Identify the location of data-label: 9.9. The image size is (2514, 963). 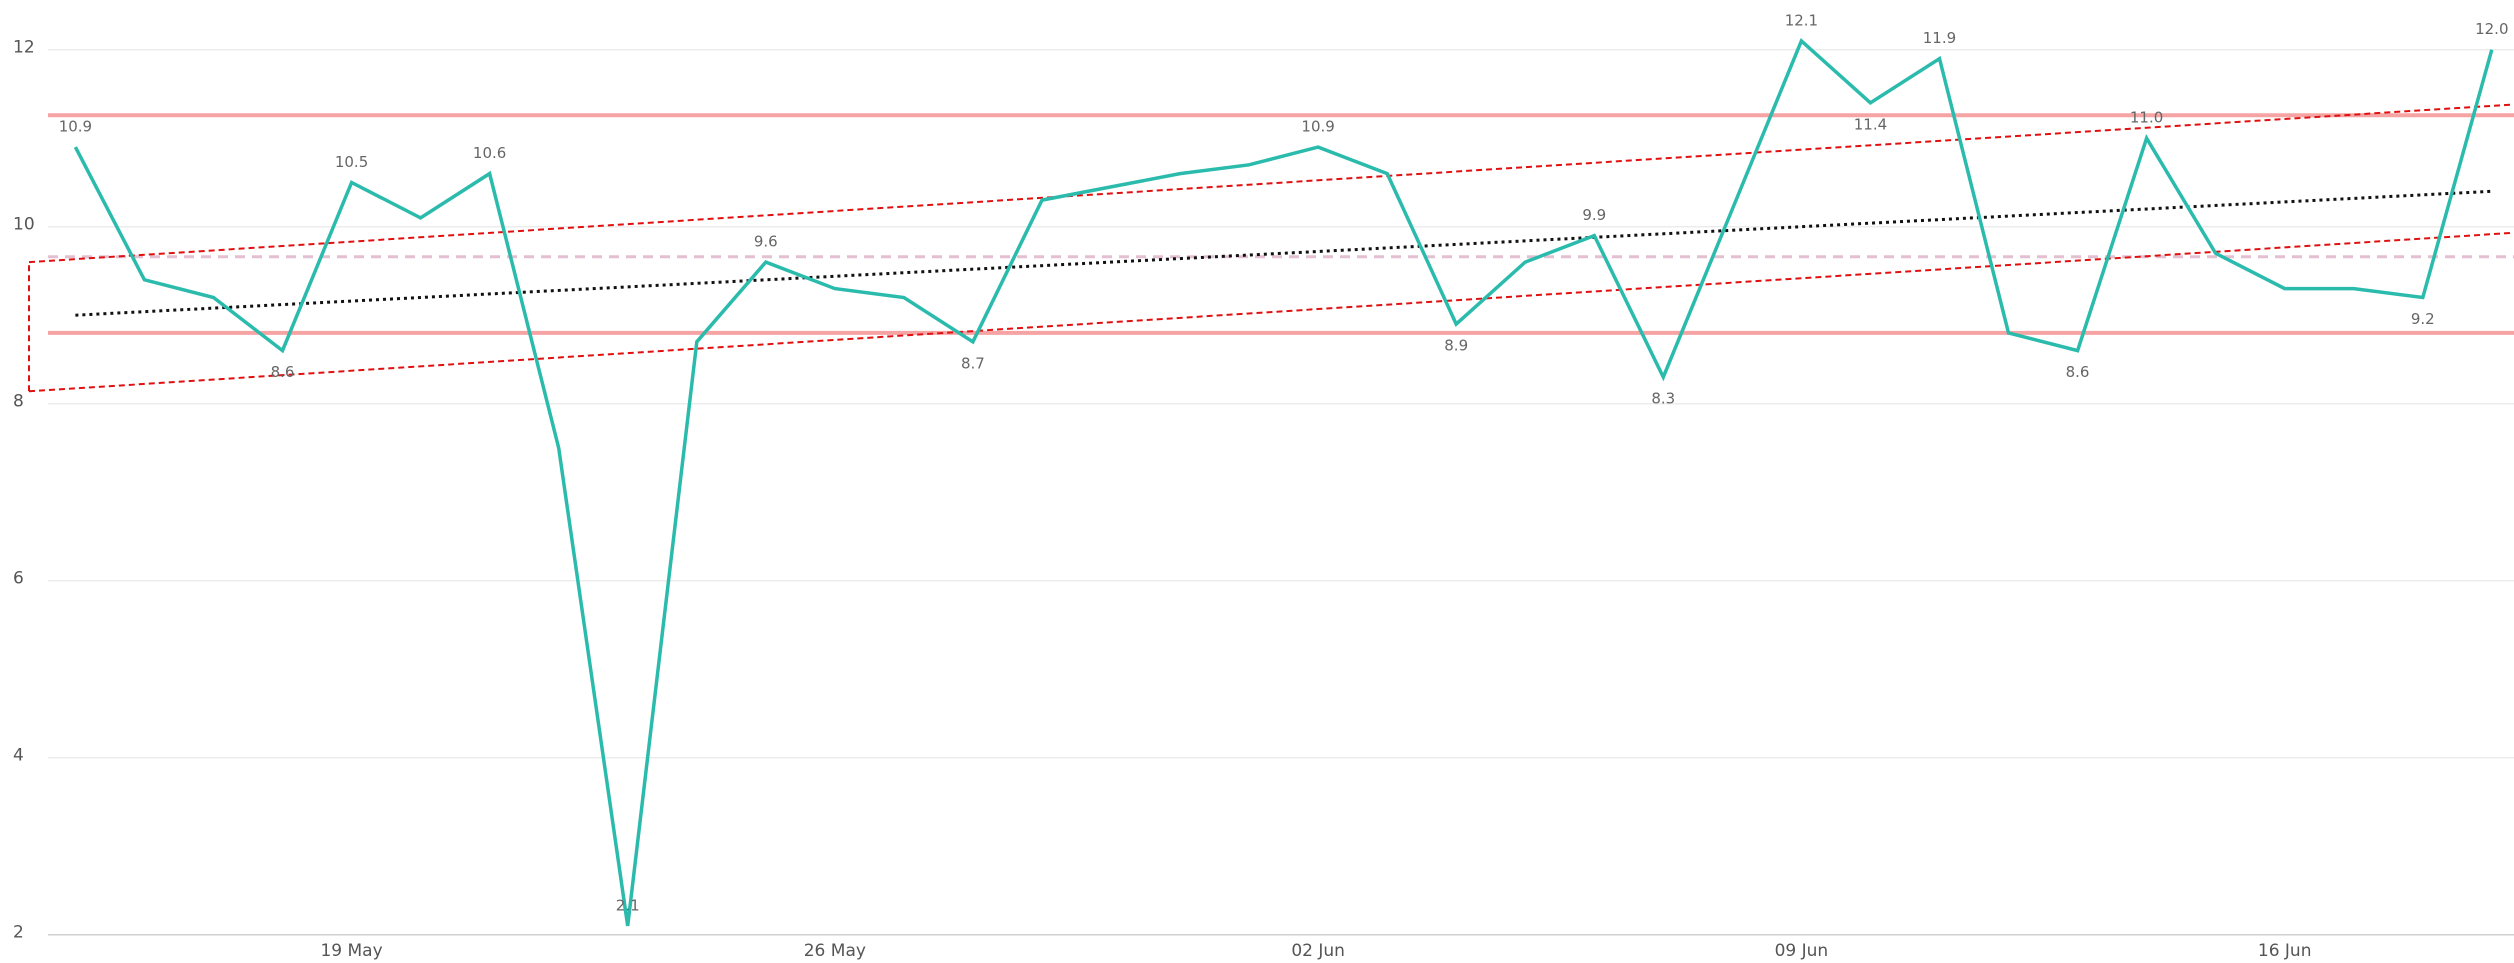
(1594, 215).